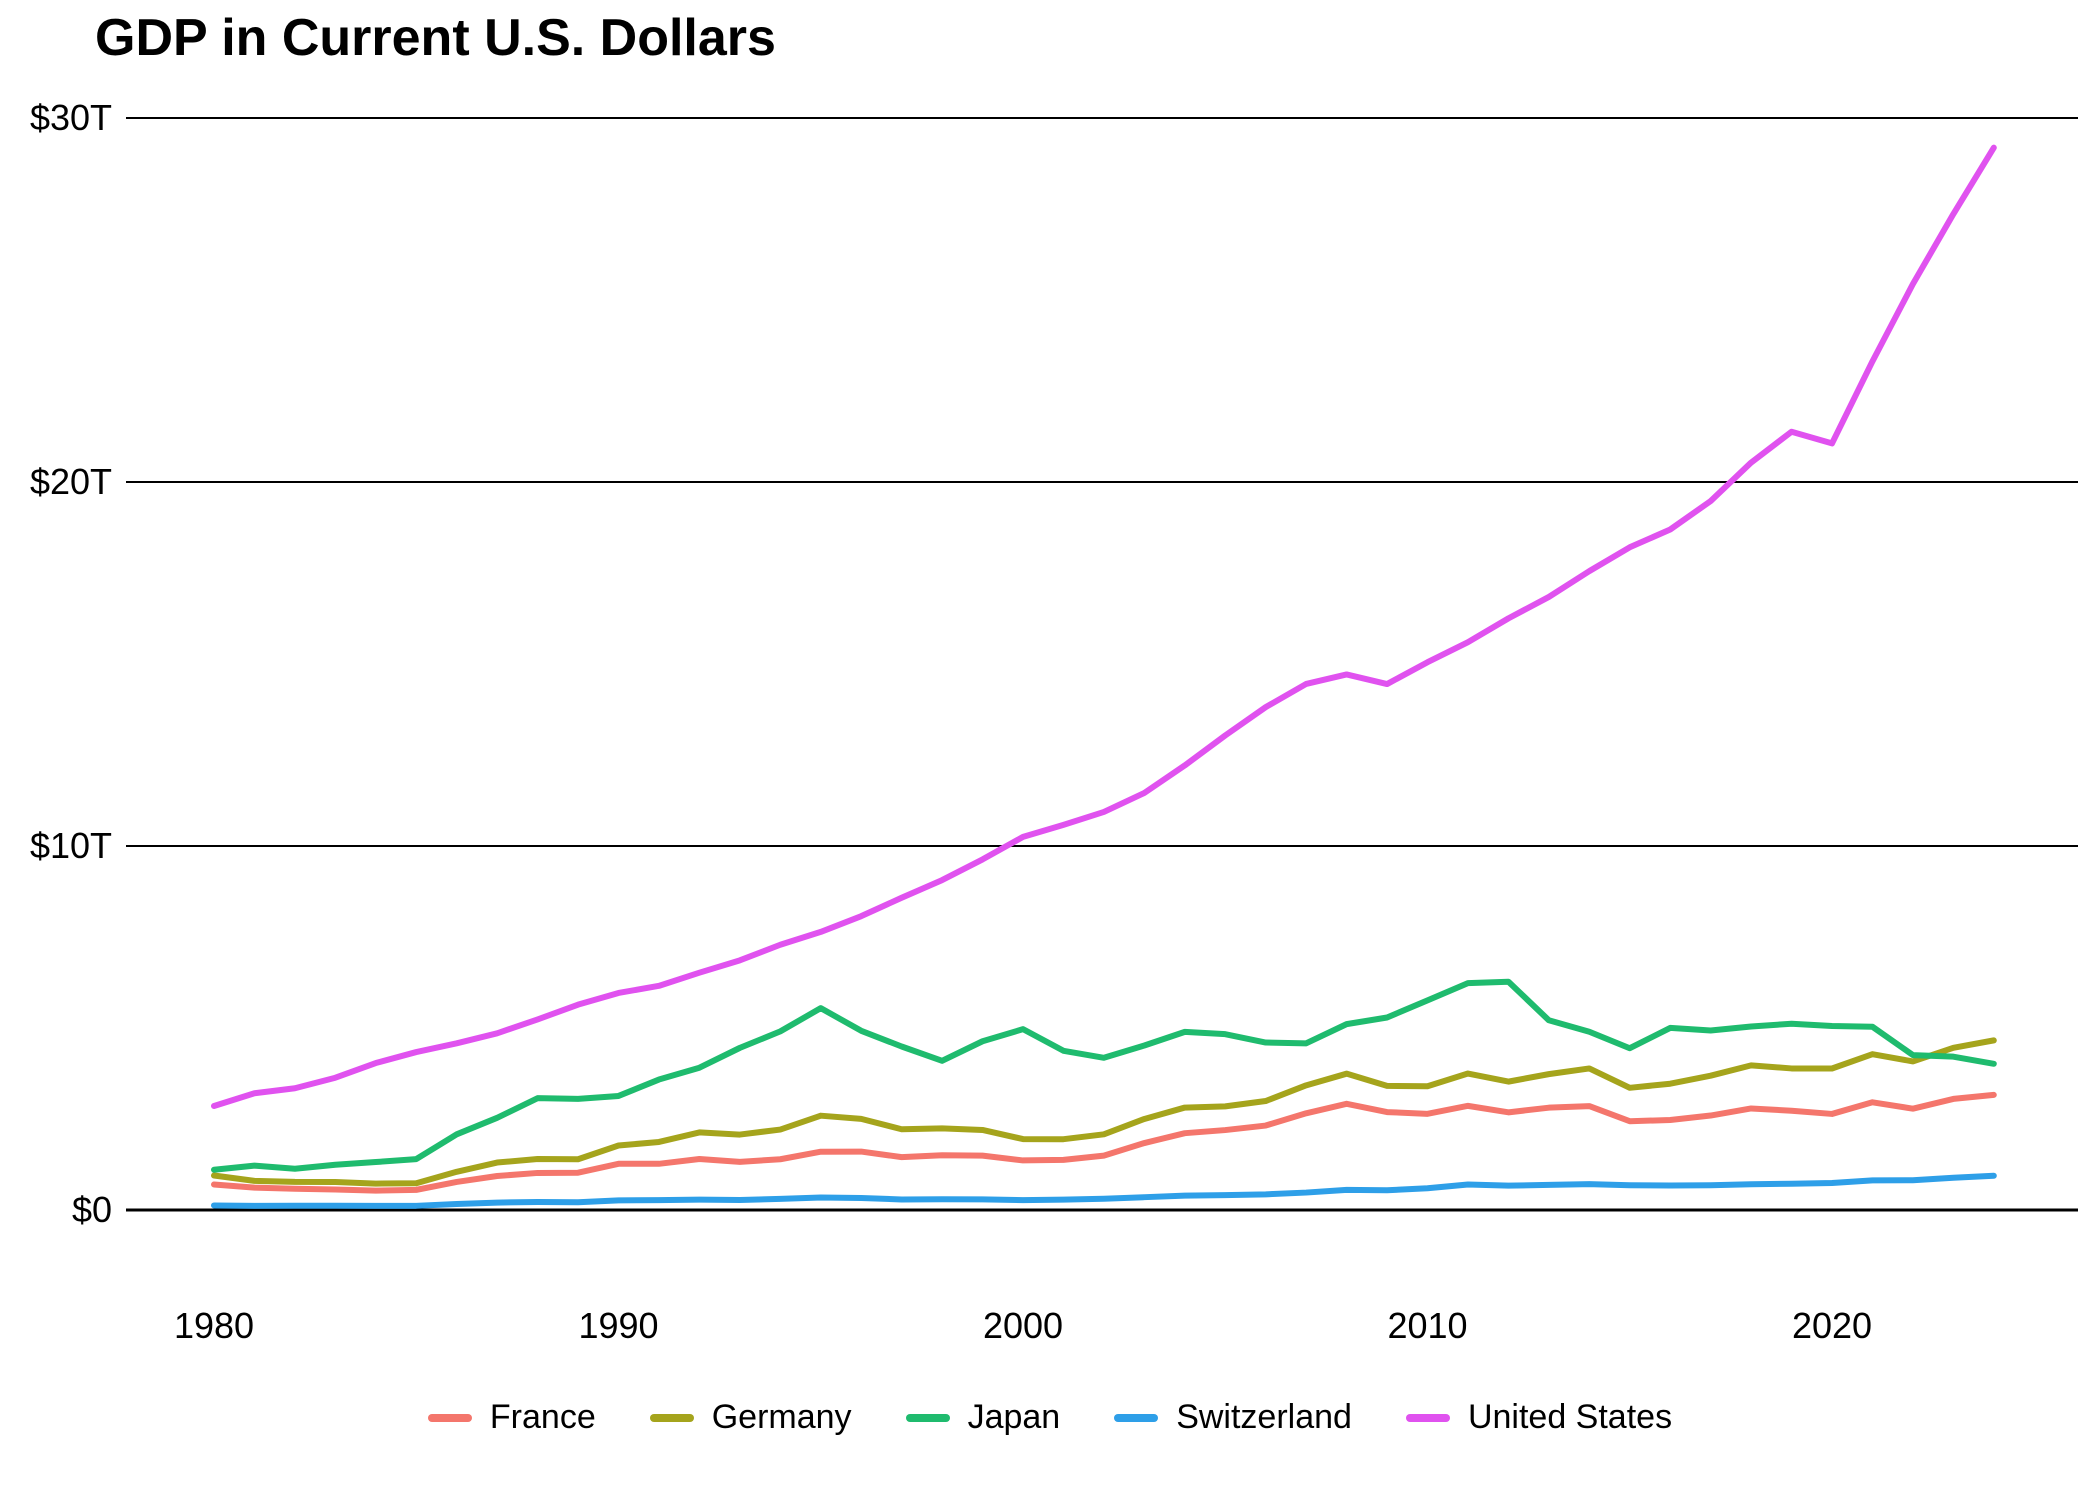 This screenshot has height=1500, width=2100. I want to click on x-tick-label-1980: 1980, so click(214, 1325).